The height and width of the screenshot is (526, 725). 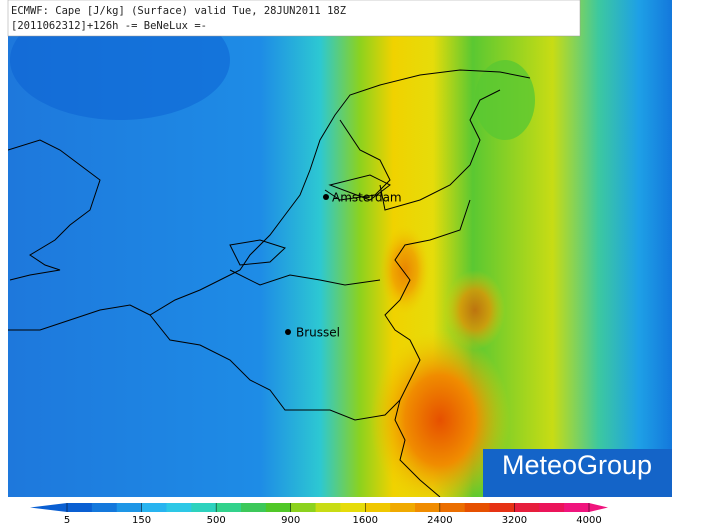 What do you see at coordinates (318, 333) in the screenshot?
I see `city-label: Brussel` at bounding box center [318, 333].